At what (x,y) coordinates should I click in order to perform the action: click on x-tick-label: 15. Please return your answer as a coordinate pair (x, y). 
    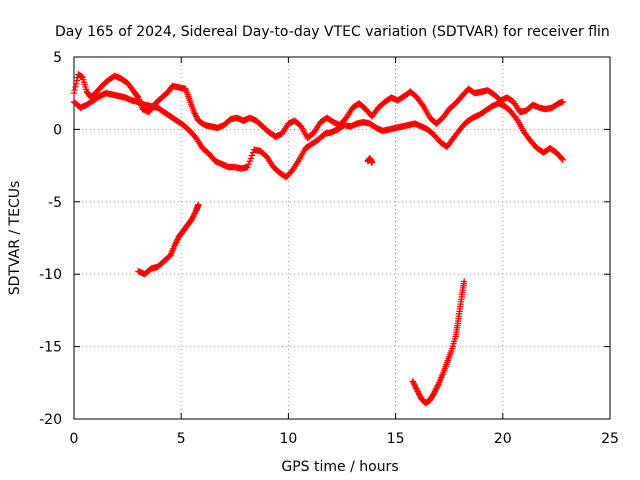
    Looking at the image, I should click on (396, 439).